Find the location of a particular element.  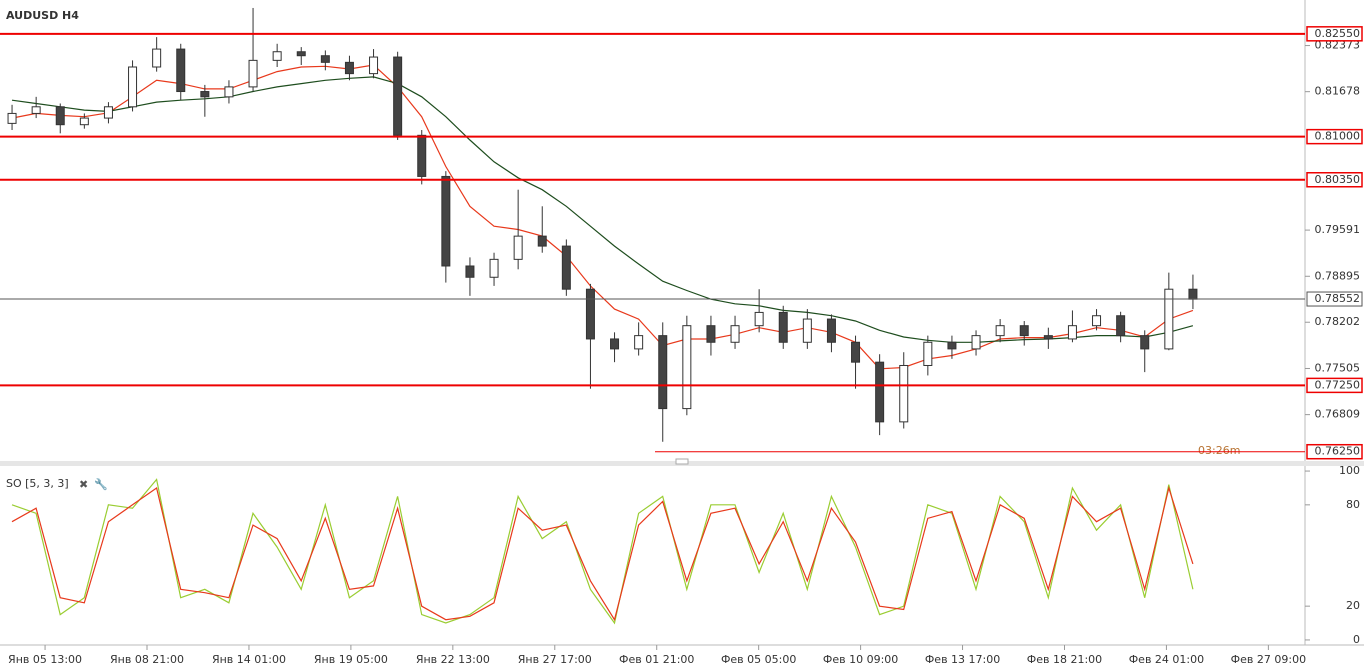

x-tick-label: Янв 05 13:00 is located at coordinates (45, 659).